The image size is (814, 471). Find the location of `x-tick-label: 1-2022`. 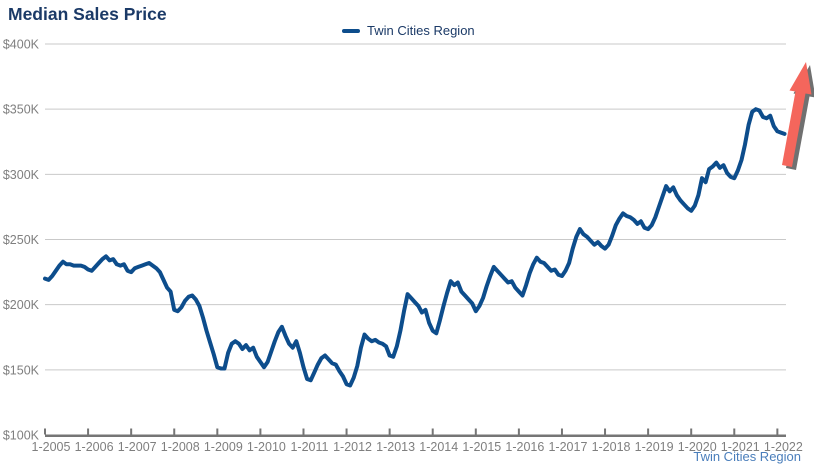

x-tick-label: 1-2022 is located at coordinates (783, 447).